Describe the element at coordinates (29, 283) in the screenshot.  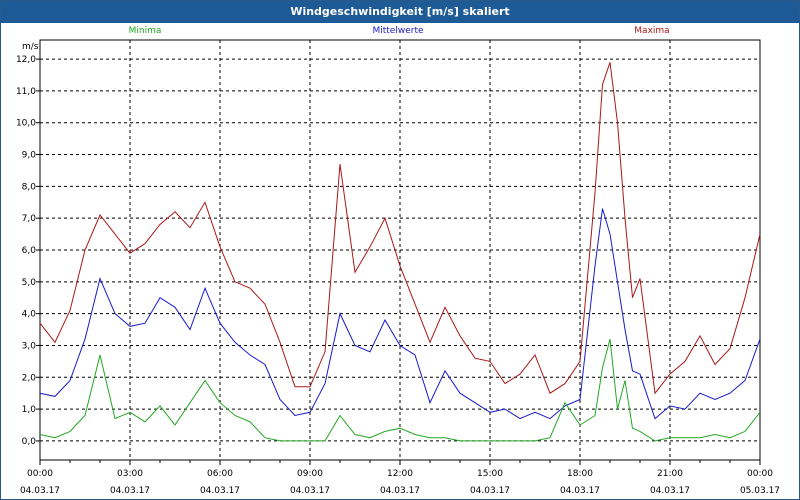
I see `y-tick-label: 5,0` at that location.